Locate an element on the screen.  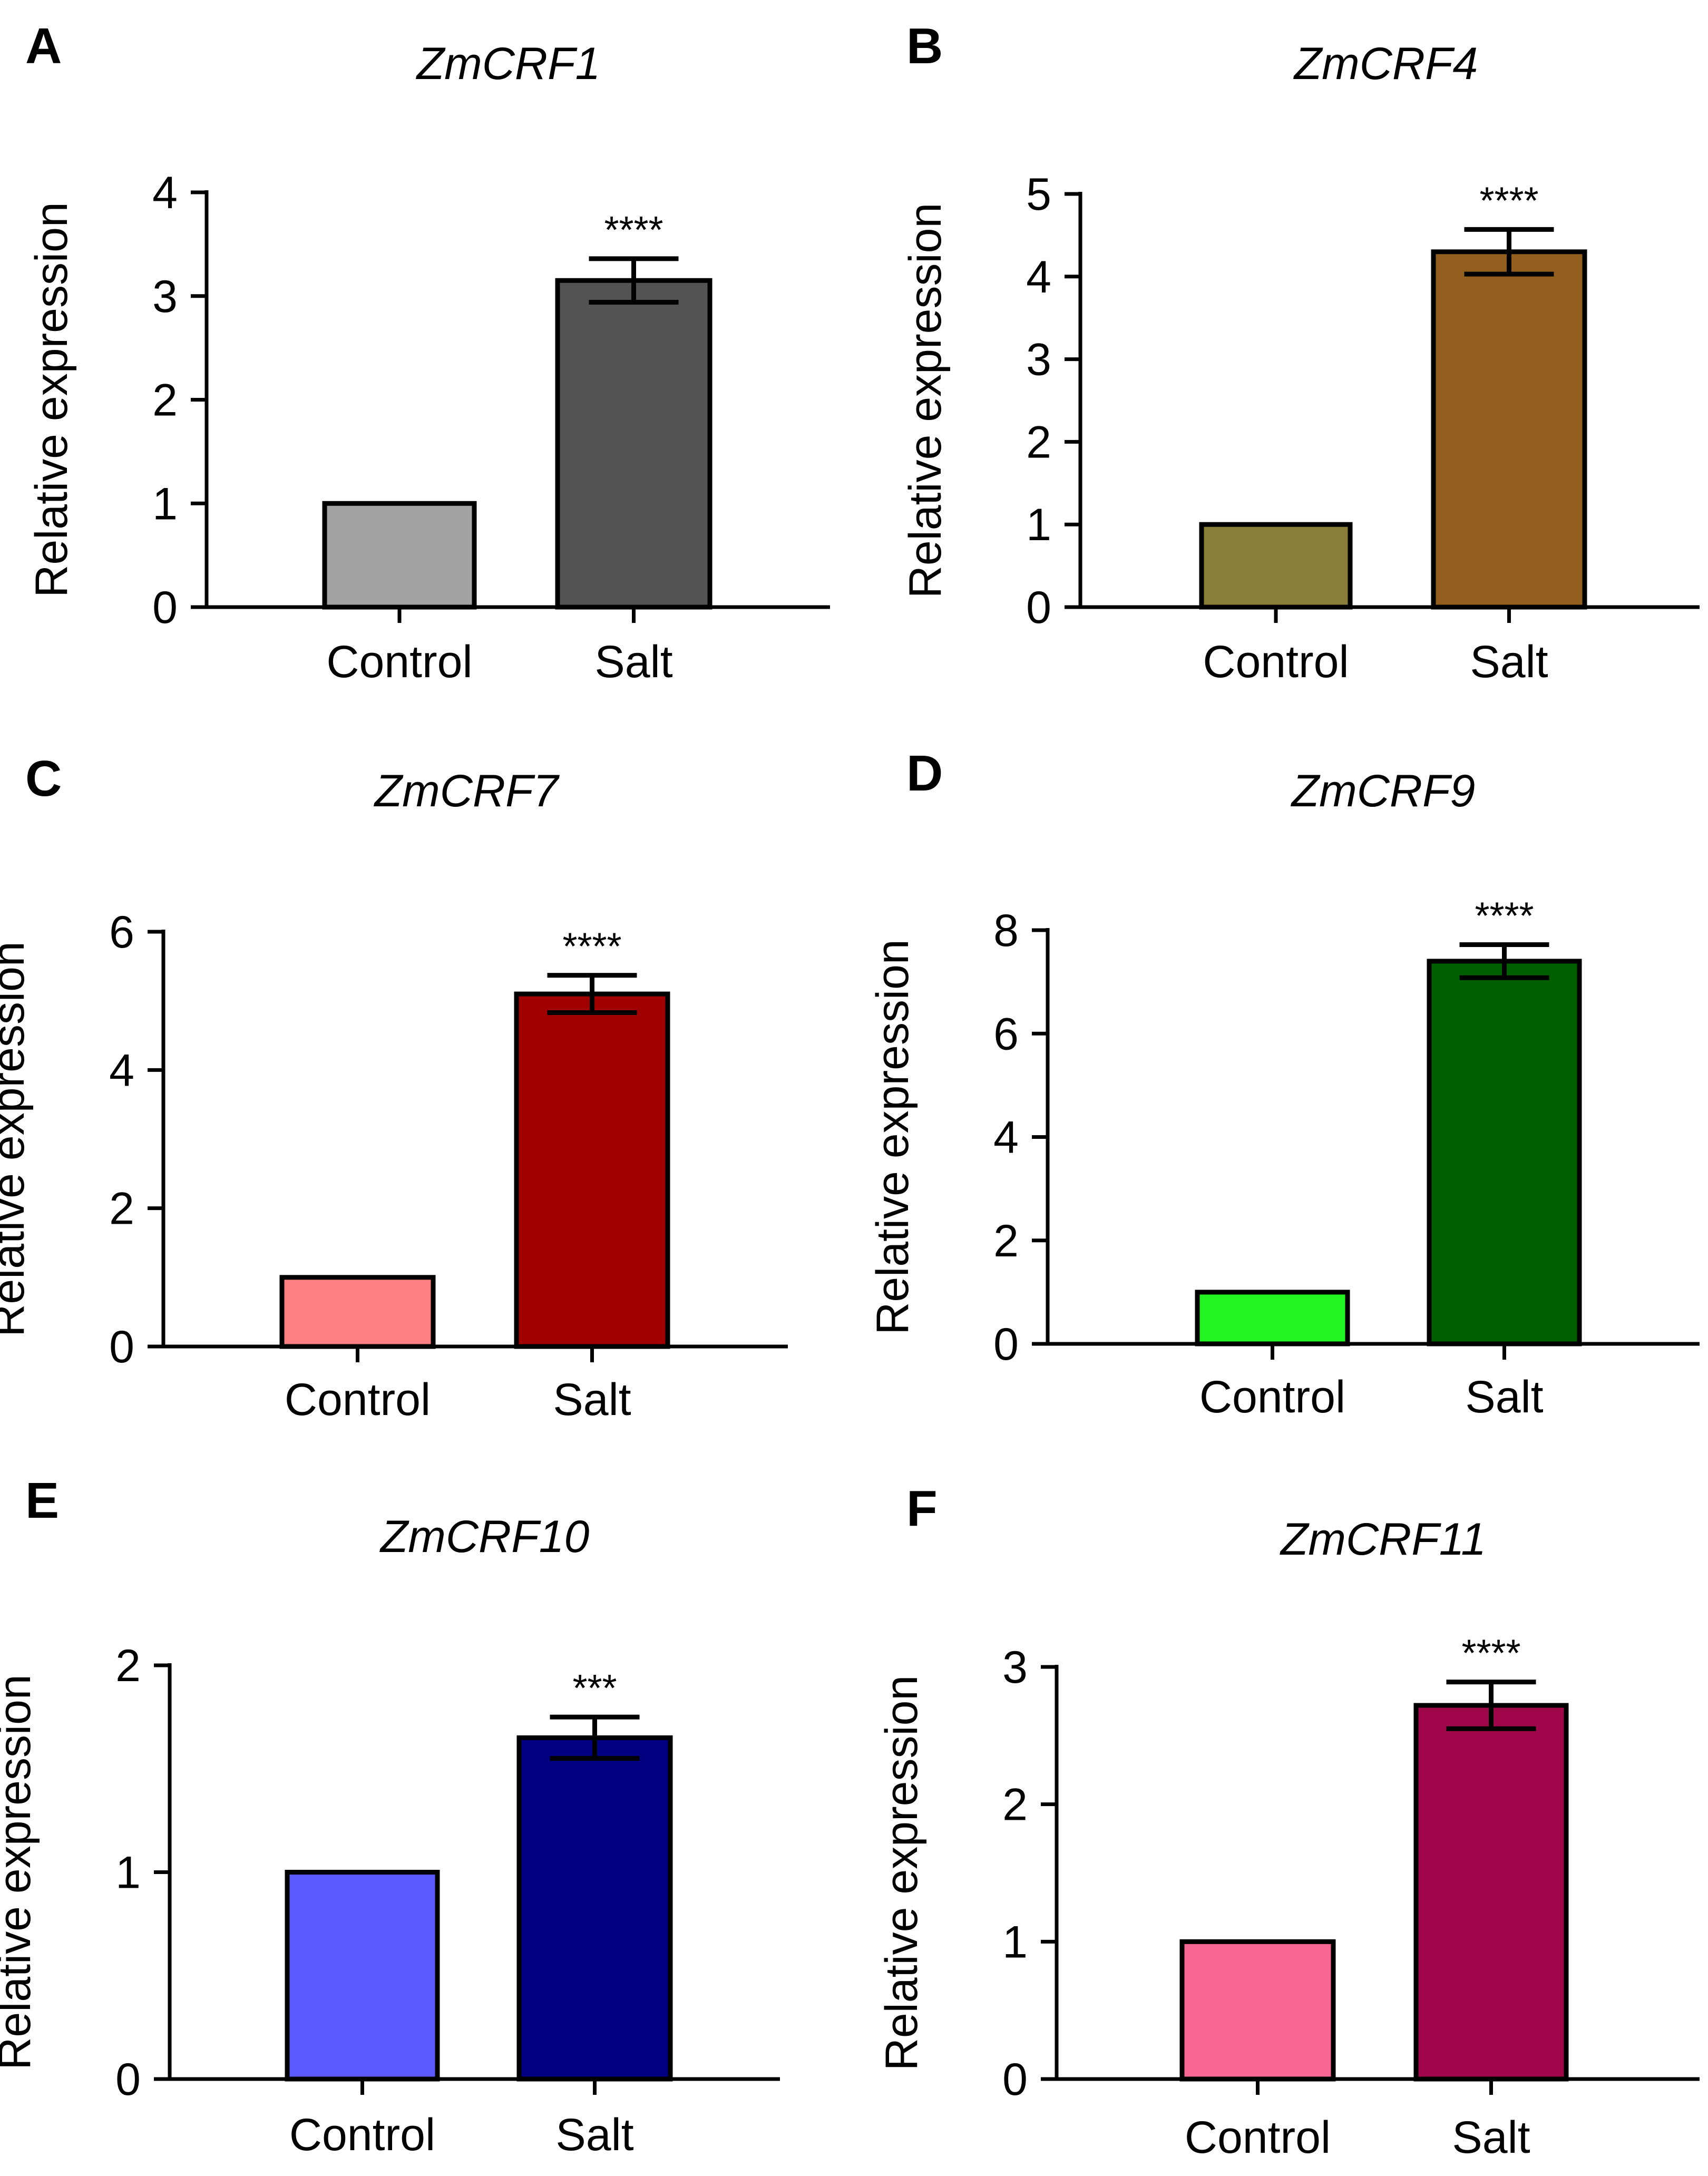
panel-letter: F is located at coordinates (922, 1508).